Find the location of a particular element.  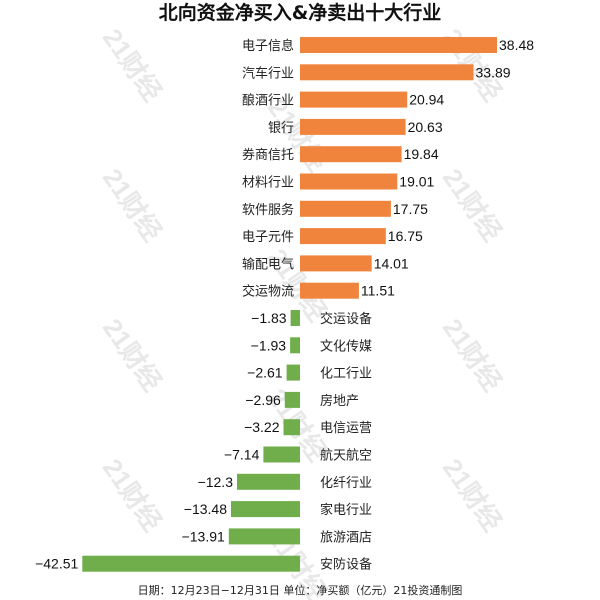

value-label: −1.83 is located at coordinates (269, 318).